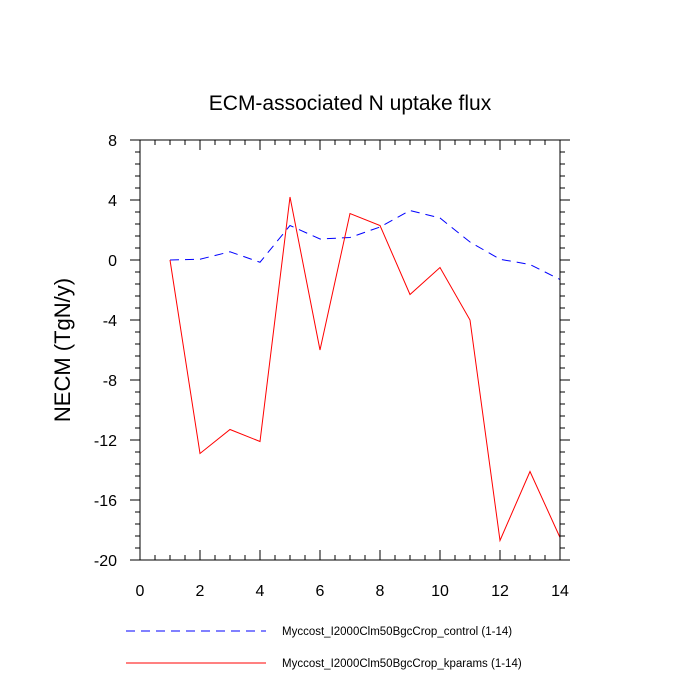 The width and height of the screenshot is (700, 700). Describe the element at coordinates (402, 664) in the screenshot. I see `legend-label-kparams: Myccost_I2000Clm50BgcCrop_kparams (1-14)` at that location.